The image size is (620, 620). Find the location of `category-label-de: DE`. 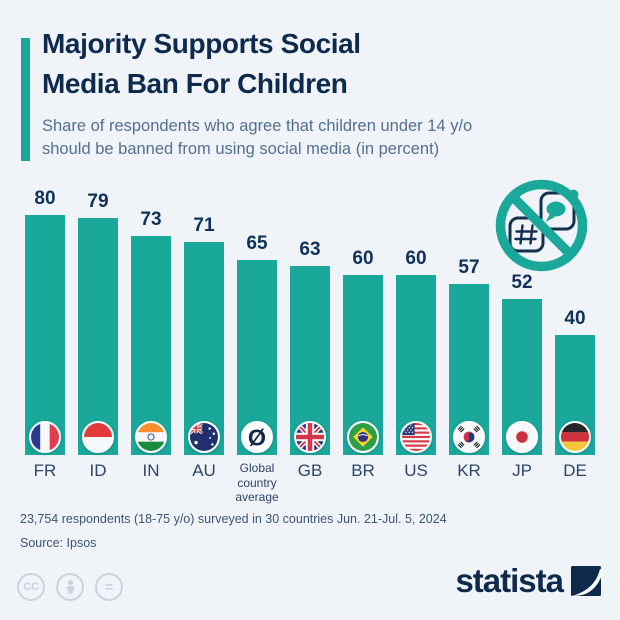

category-label-de: DE is located at coordinates (575, 470).